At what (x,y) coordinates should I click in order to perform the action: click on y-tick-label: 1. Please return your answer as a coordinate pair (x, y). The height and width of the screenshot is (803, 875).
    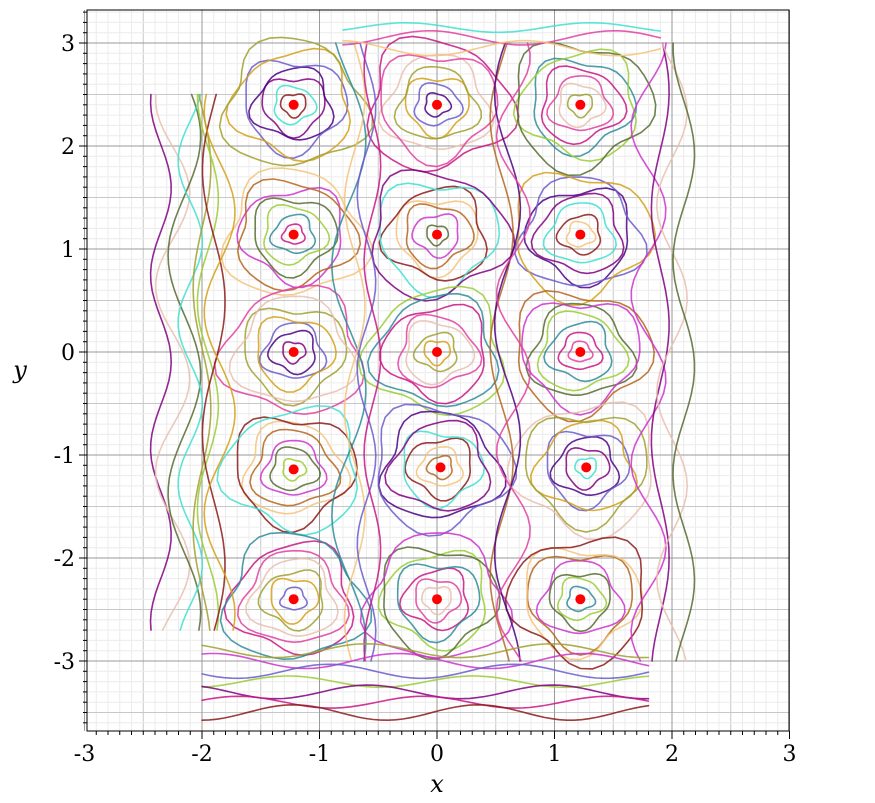
    Looking at the image, I should click on (68, 250).